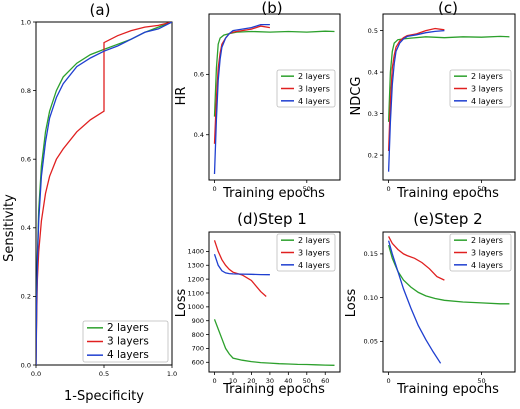 The height and width of the screenshot is (409, 520). What do you see at coordinates (371, 298) in the screenshot?
I see `y-tick-label: 0.10` at bounding box center [371, 298].